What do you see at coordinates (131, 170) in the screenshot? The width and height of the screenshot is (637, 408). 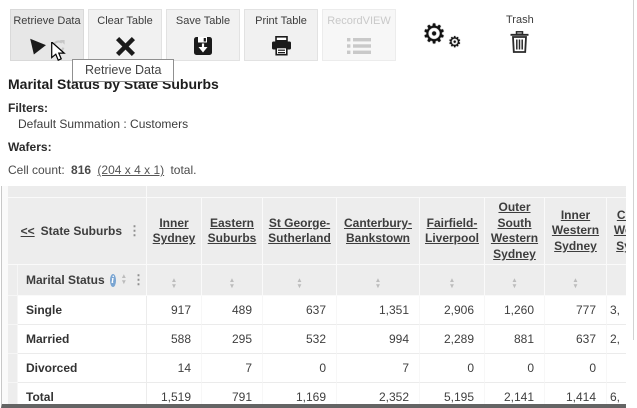 I see `cell-count-link: (204 x 4 x 1)` at bounding box center [131, 170].